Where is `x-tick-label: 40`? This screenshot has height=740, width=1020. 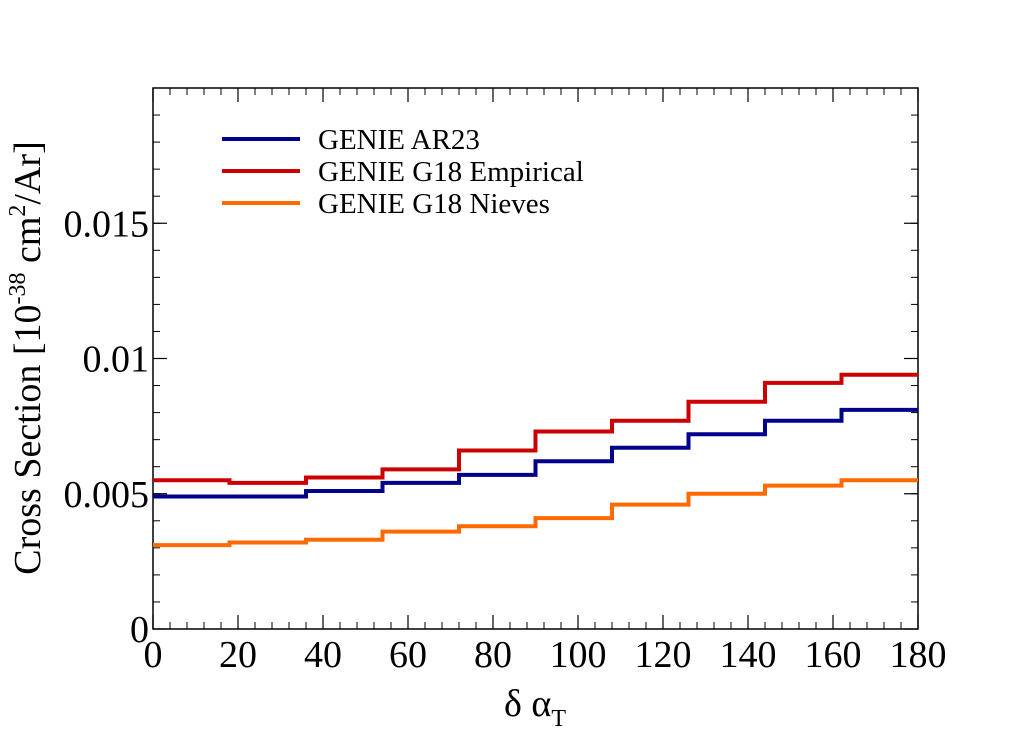 x-tick-label: 40 is located at coordinates (323, 655).